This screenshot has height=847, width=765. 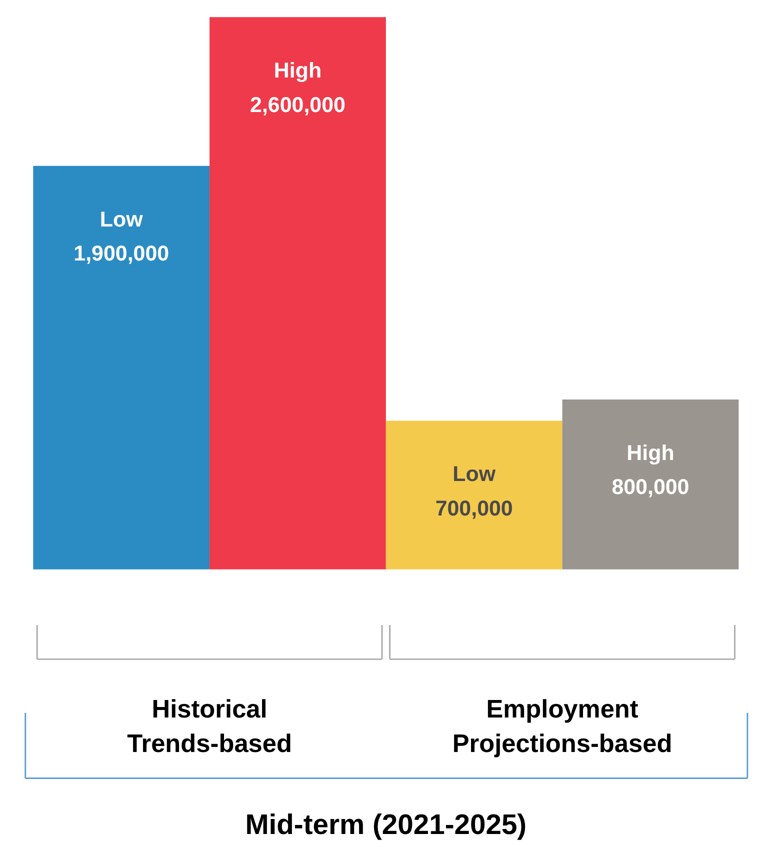 I want to click on data-label: 700,000, so click(x=474, y=508).